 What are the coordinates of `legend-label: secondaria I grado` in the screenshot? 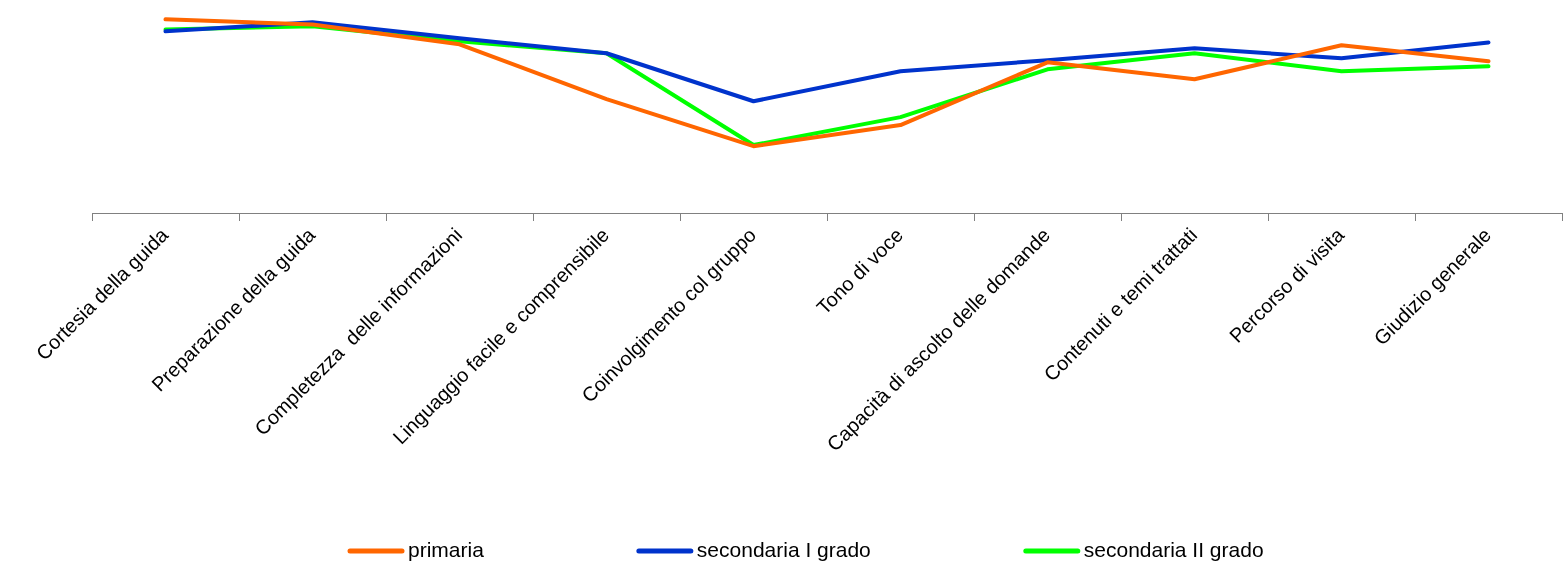 It's located at (783, 549).